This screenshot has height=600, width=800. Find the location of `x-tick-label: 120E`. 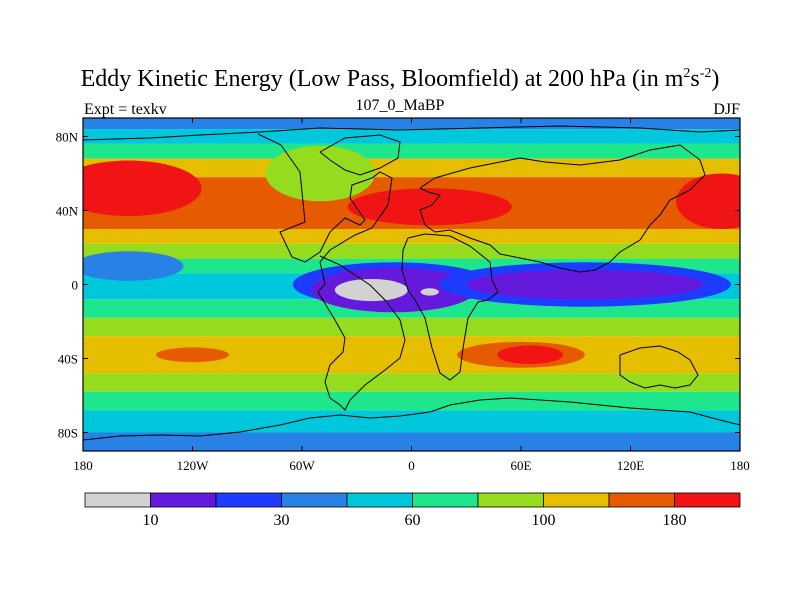

x-tick-label: 120E is located at coordinates (631, 465).